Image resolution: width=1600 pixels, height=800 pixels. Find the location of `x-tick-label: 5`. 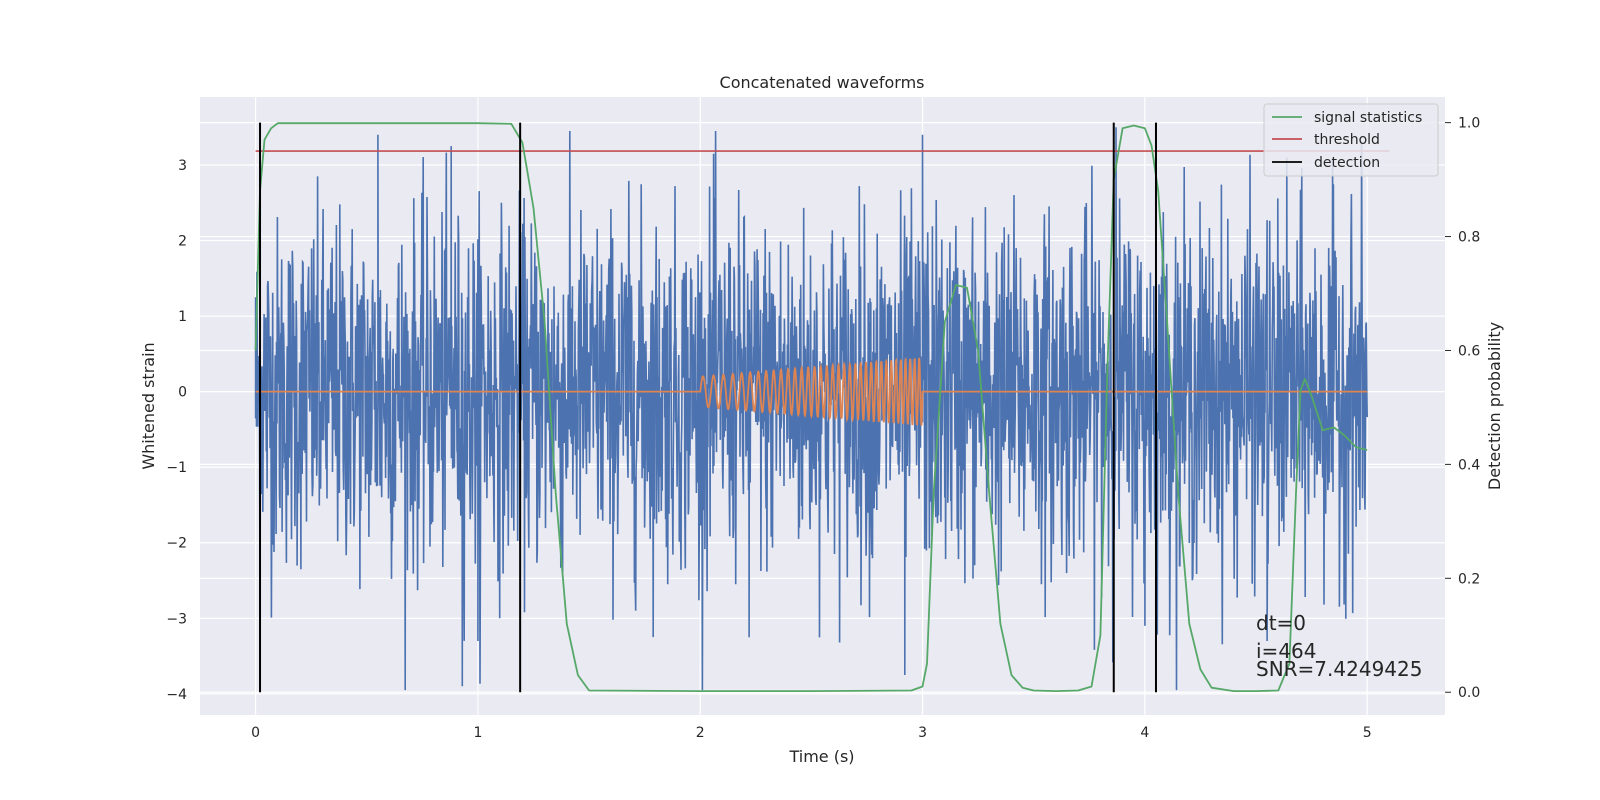

x-tick-label: 5 is located at coordinates (1367, 733).